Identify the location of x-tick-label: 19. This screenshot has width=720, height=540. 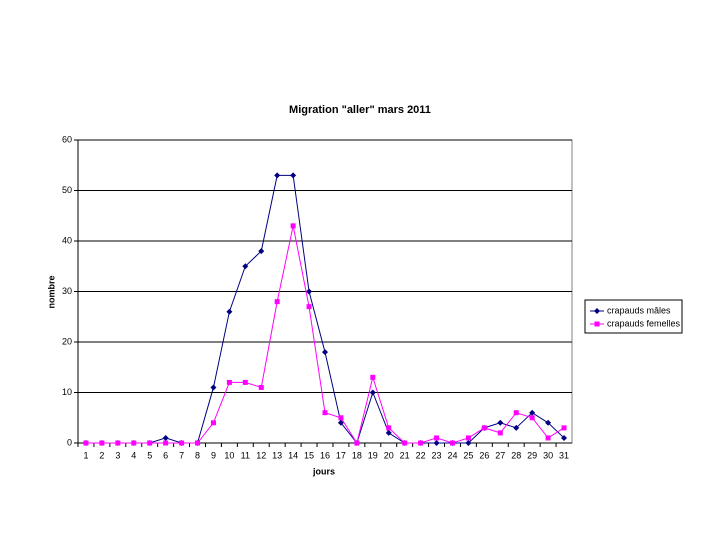
(373, 455).